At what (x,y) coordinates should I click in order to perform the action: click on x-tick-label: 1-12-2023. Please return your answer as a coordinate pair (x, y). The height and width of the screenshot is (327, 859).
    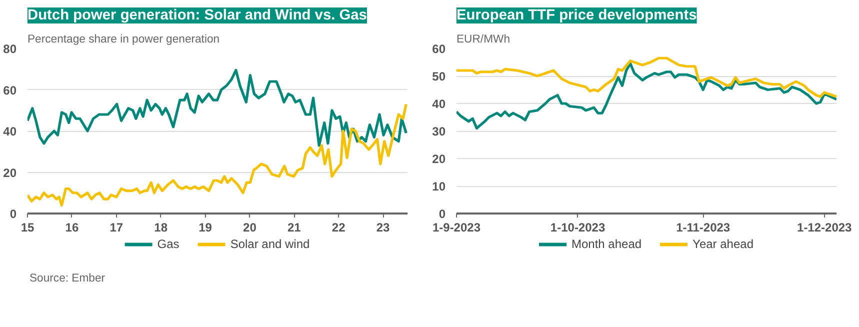
    Looking at the image, I should click on (824, 227).